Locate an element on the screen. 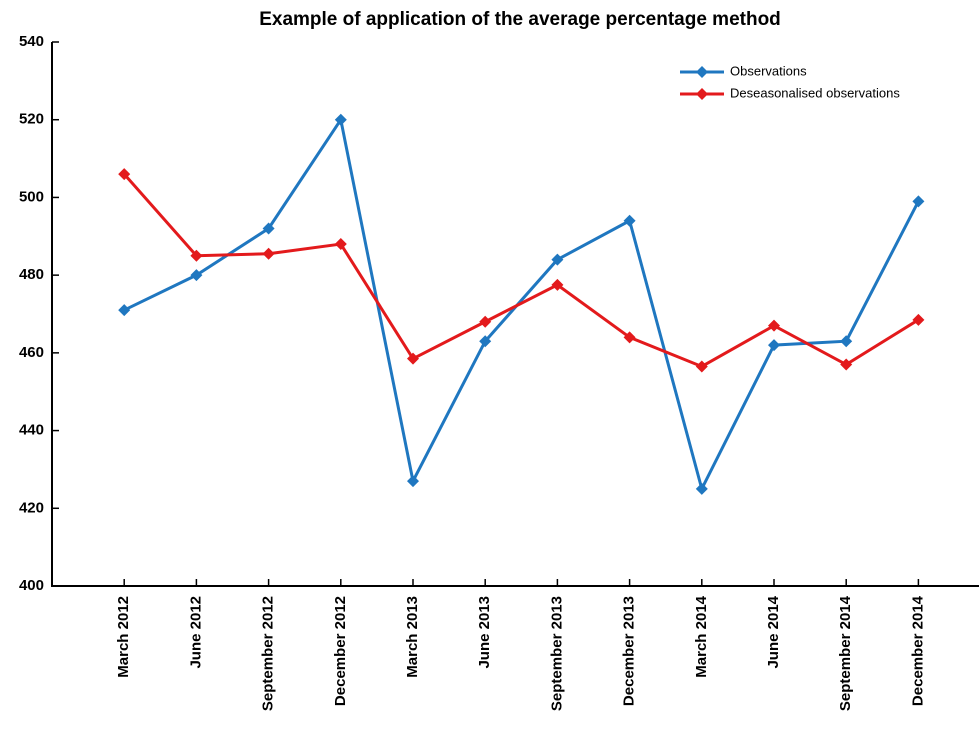 The width and height of the screenshot is (979, 740). x-tick-label: December 2013 is located at coordinates (629, 651).